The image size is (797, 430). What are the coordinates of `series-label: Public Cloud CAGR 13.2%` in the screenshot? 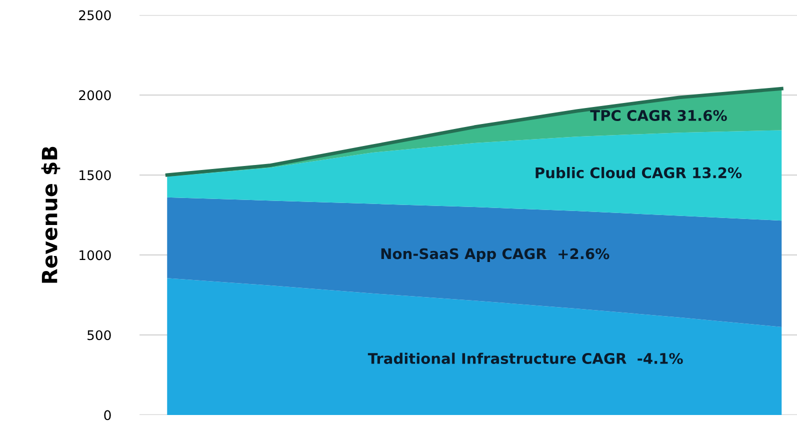 It's located at (639, 172).